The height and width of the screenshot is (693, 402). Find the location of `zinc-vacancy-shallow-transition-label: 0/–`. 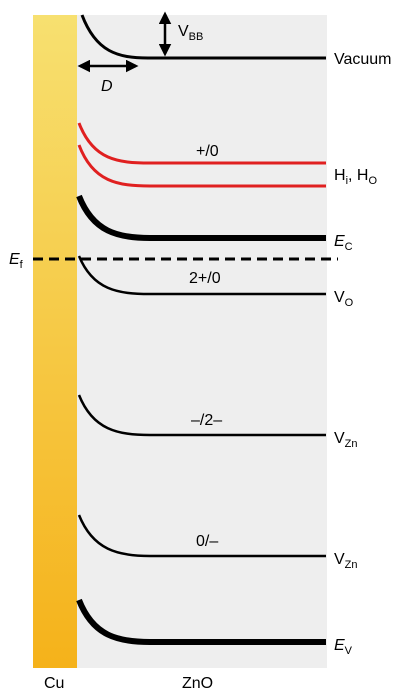

zinc-vacancy-shallow-transition-label: 0/– is located at coordinates (207, 541).